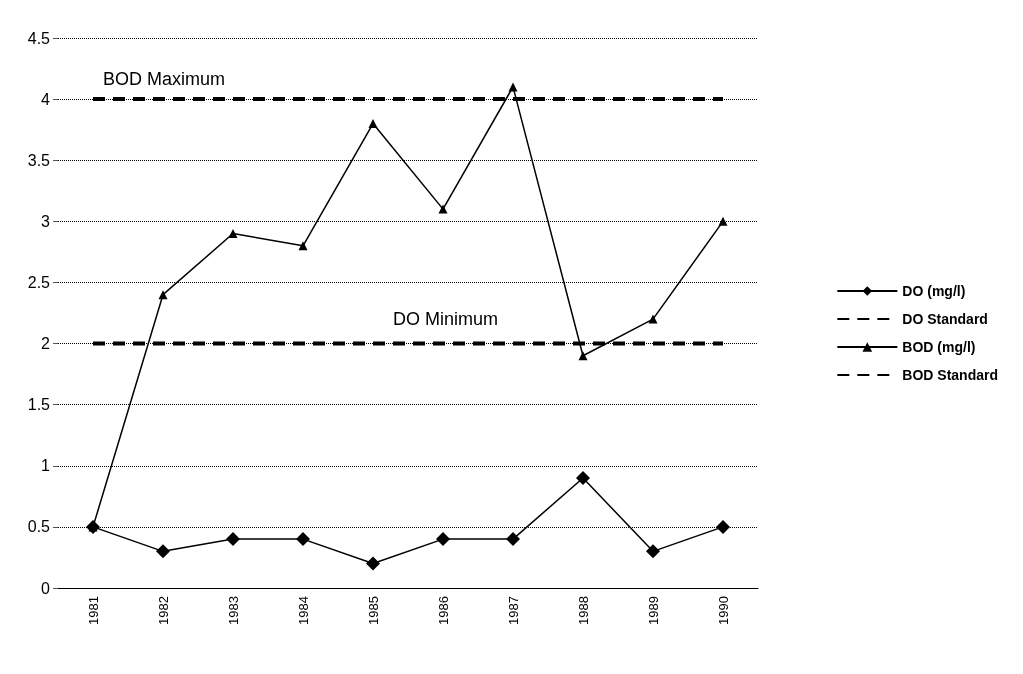  Describe the element at coordinates (513, 610) in the screenshot. I see `x-tick-label: 1987` at that location.